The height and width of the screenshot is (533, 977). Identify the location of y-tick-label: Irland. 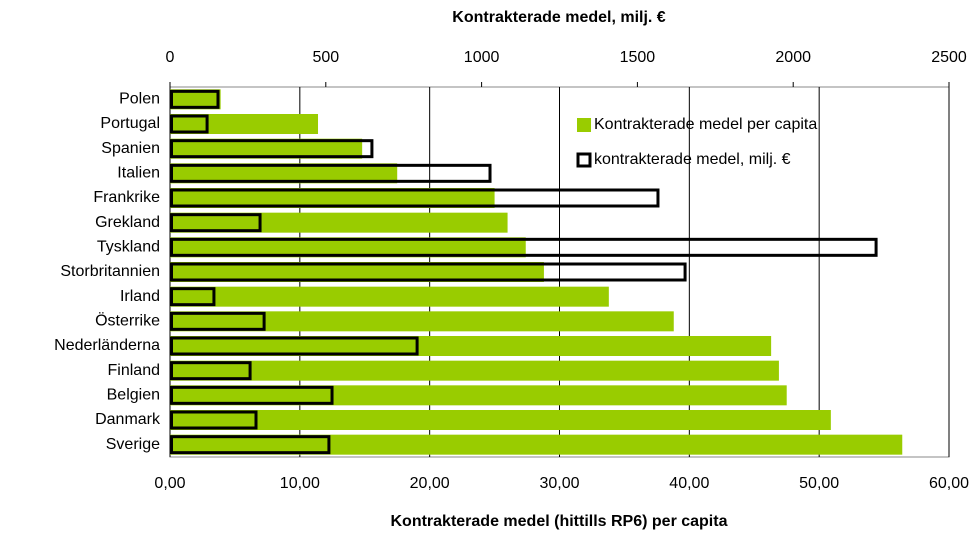
(140, 296).